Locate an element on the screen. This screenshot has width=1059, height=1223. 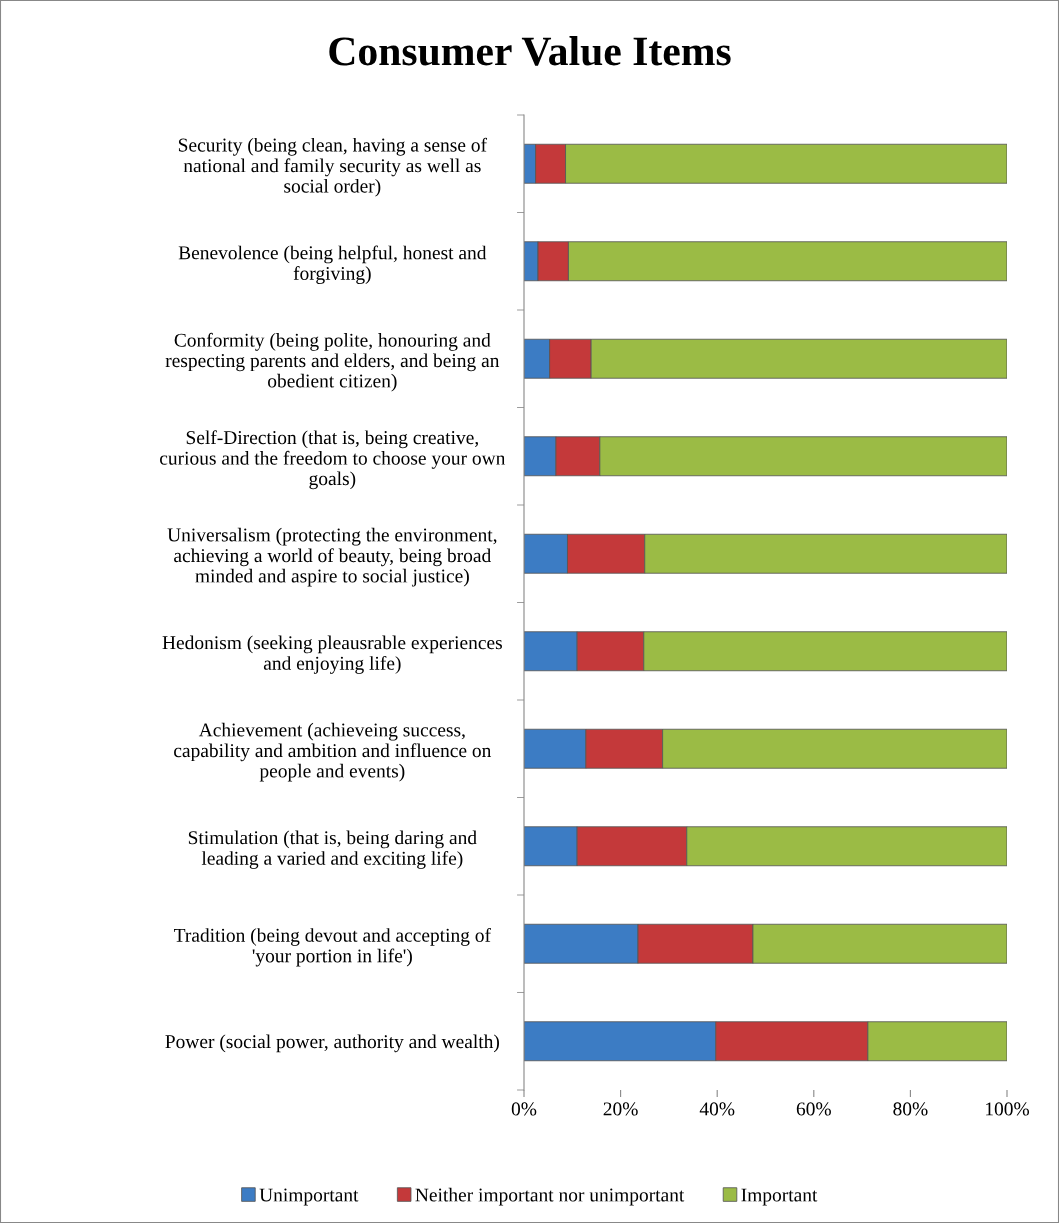
y-tick-label: Power (social power, authority and wealth) is located at coordinates (332, 1043).